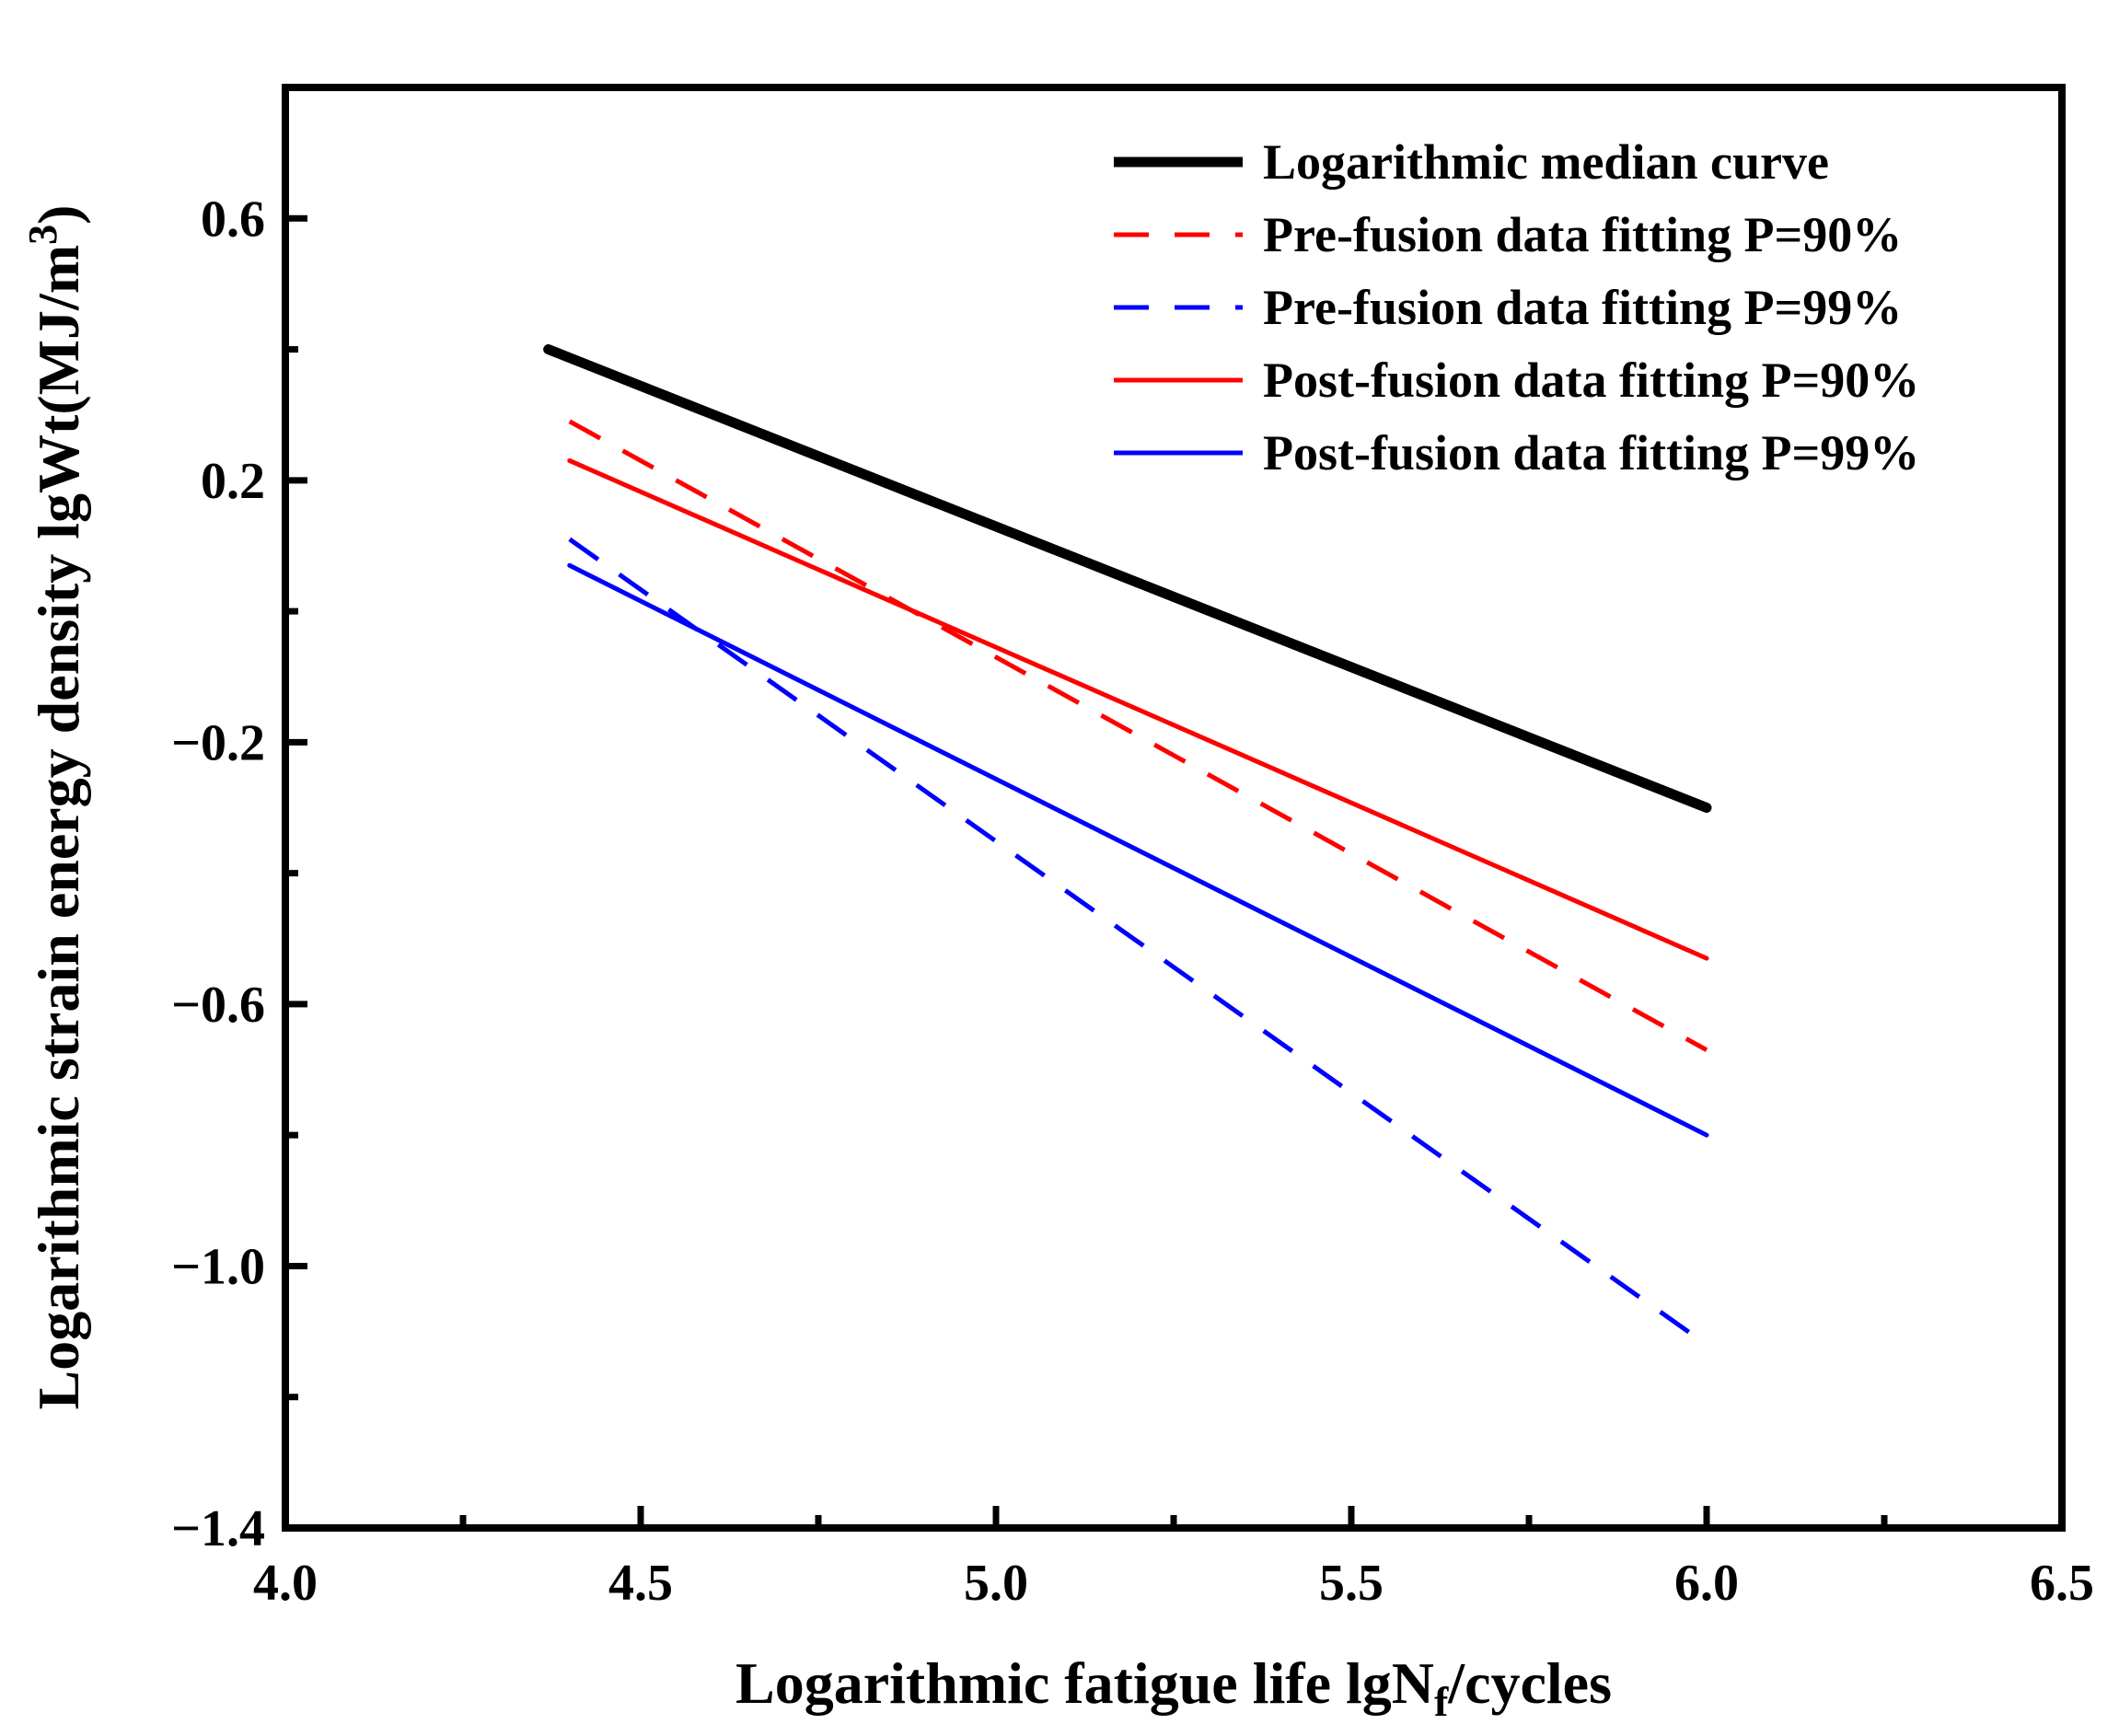 Image resolution: width=2119 pixels, height=1736 pixels. I want to click on legend-label-pre-fusion-data-fitting-p-90: Pre-fusion data fitting P=90%, so click(1582, 234).